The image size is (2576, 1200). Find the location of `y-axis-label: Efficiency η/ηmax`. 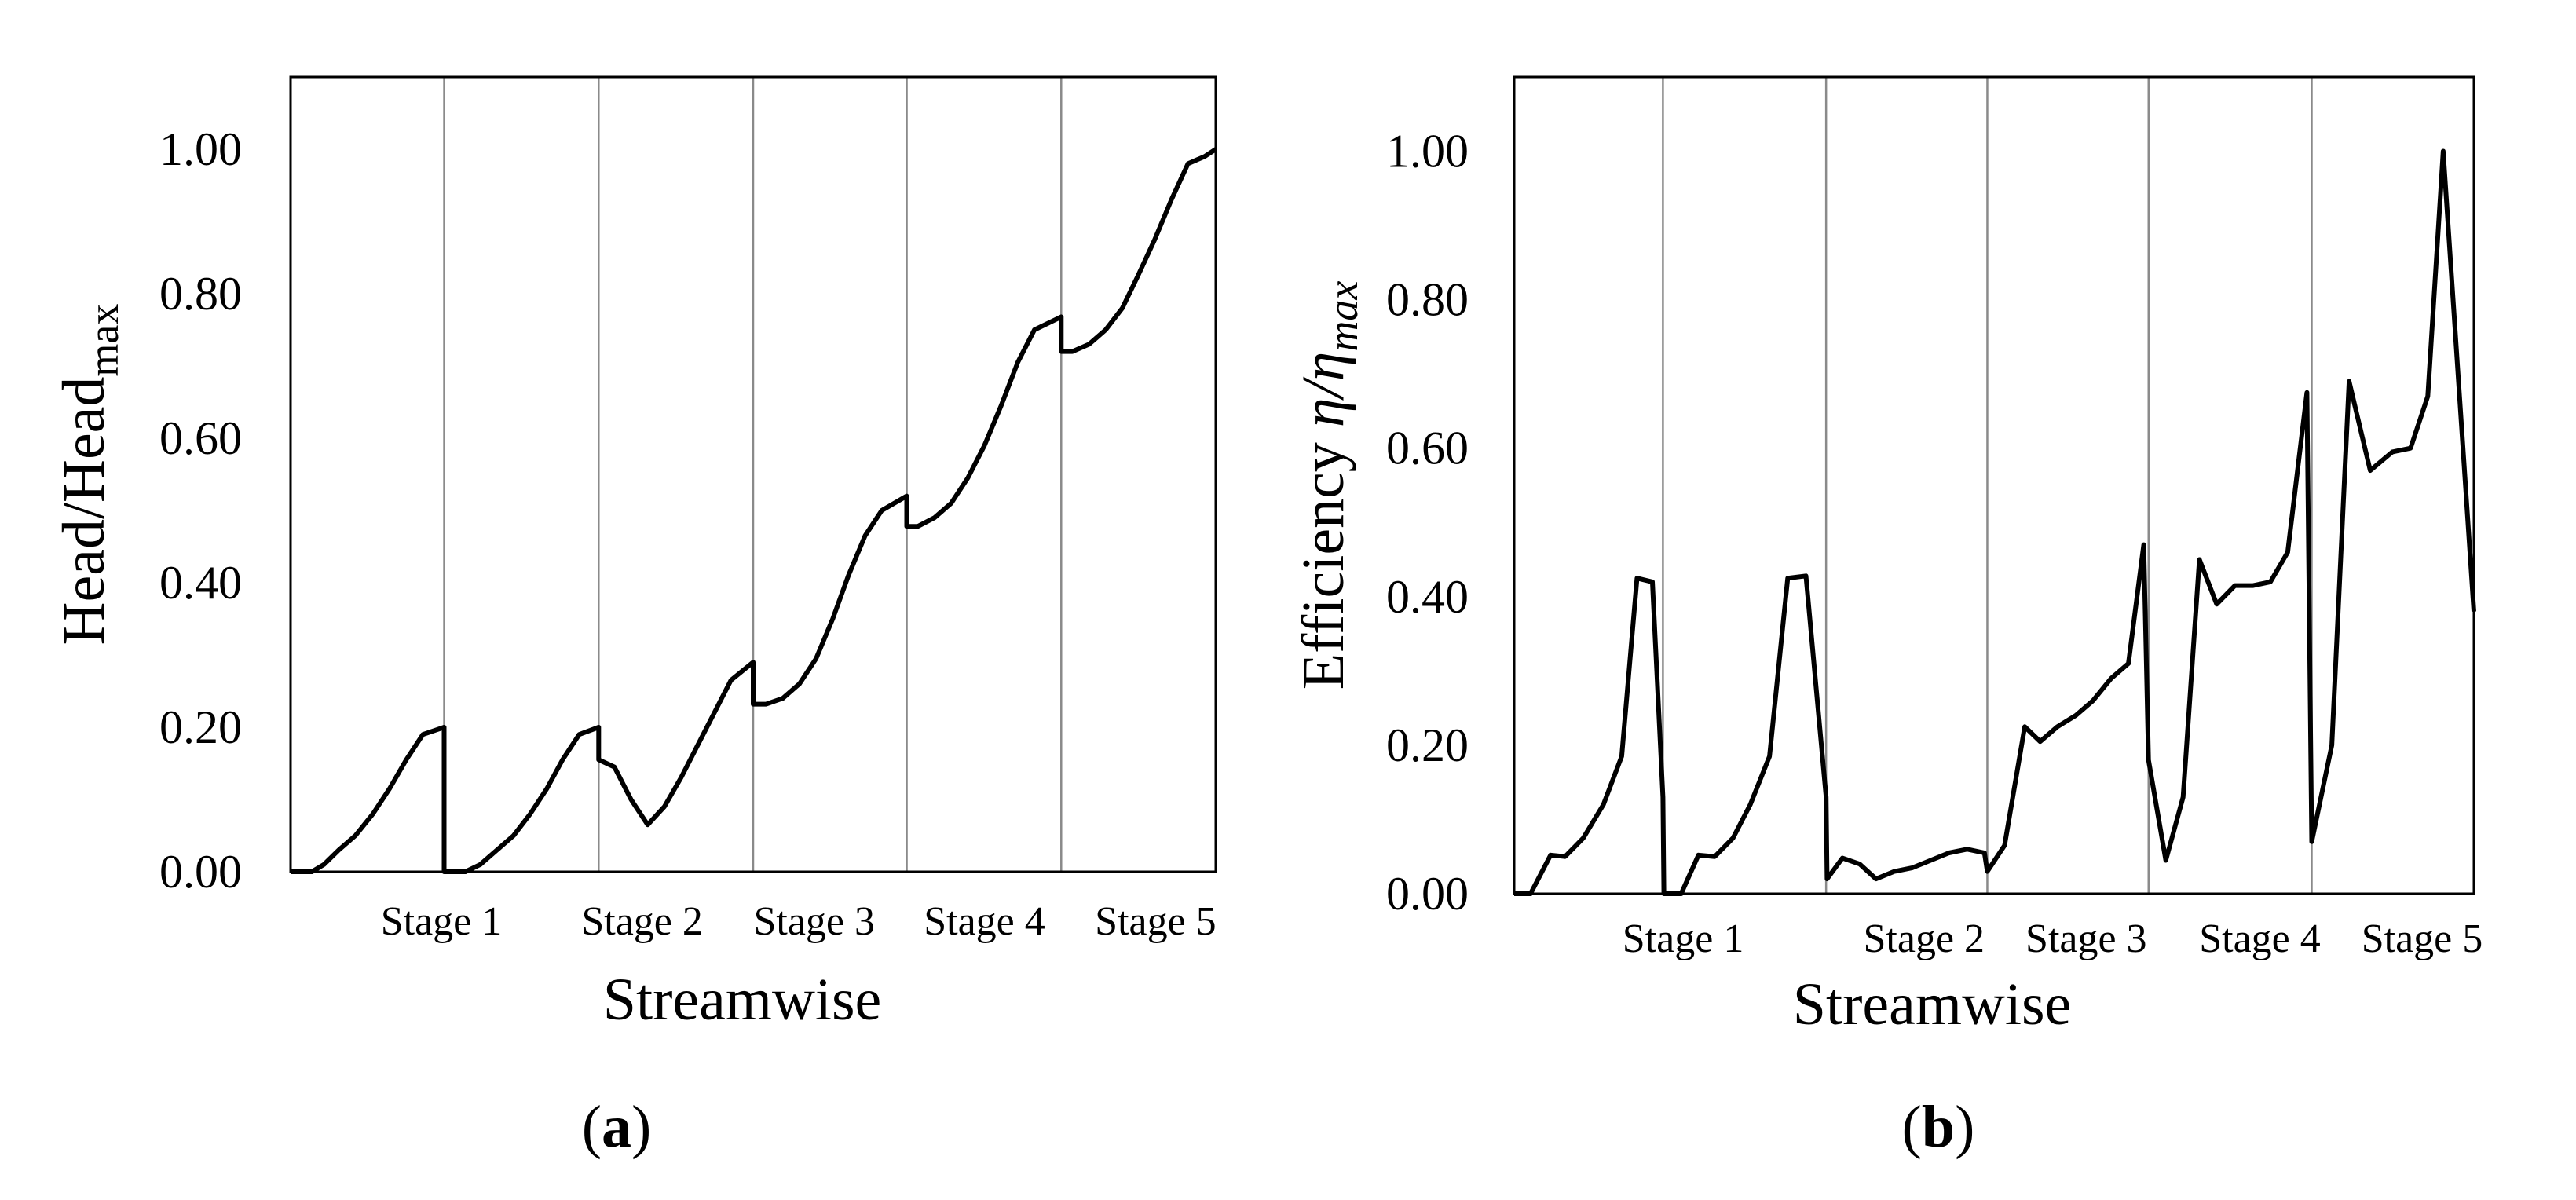

y-axis-label: Efficiency η/ηmax is located at coordinates (1328, 486).